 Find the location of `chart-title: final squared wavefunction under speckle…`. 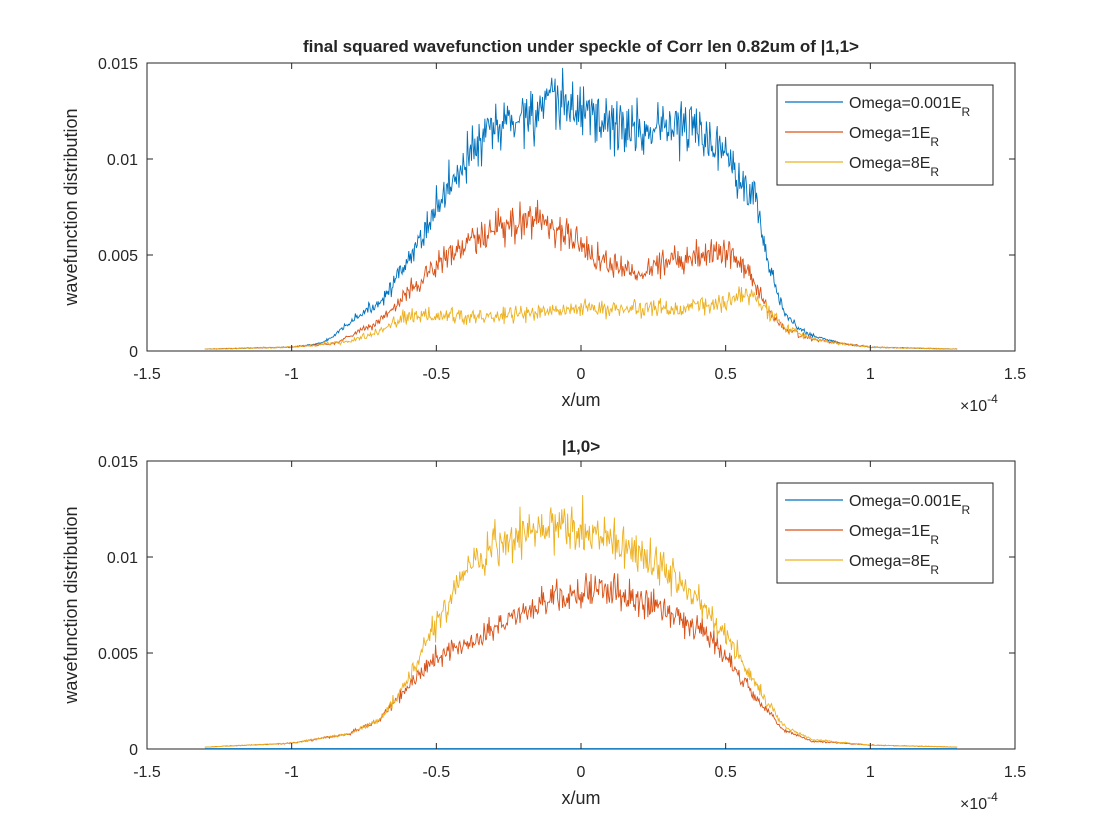

chart-title: final squared wavefunction under speckle… is located at coordinates (581, 46).